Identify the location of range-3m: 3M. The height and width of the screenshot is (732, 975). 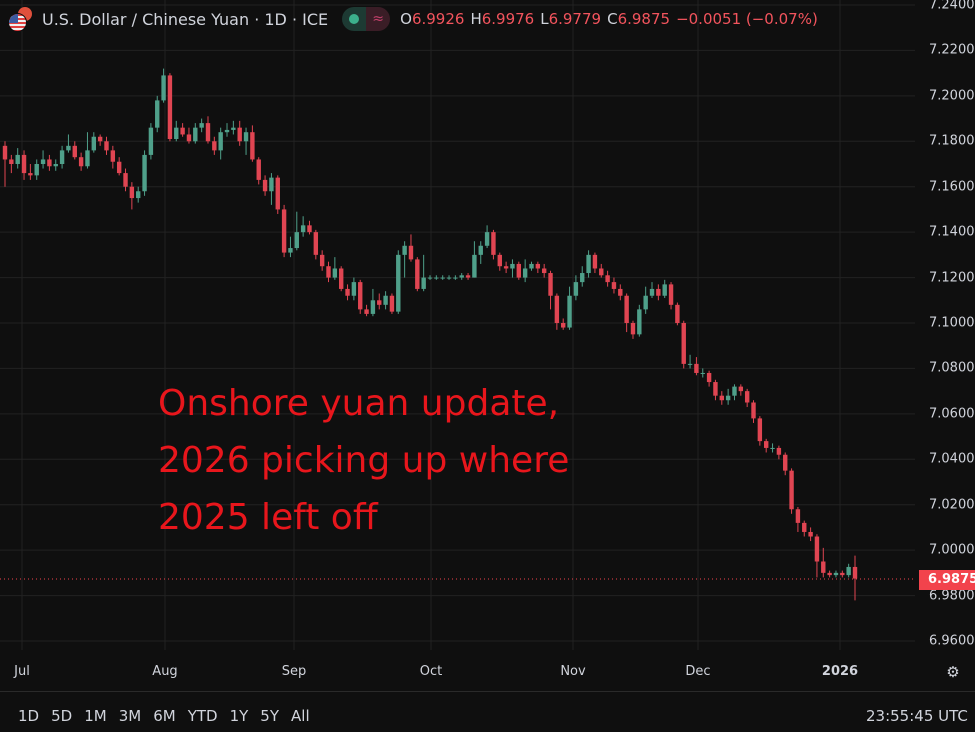
(130, 716).